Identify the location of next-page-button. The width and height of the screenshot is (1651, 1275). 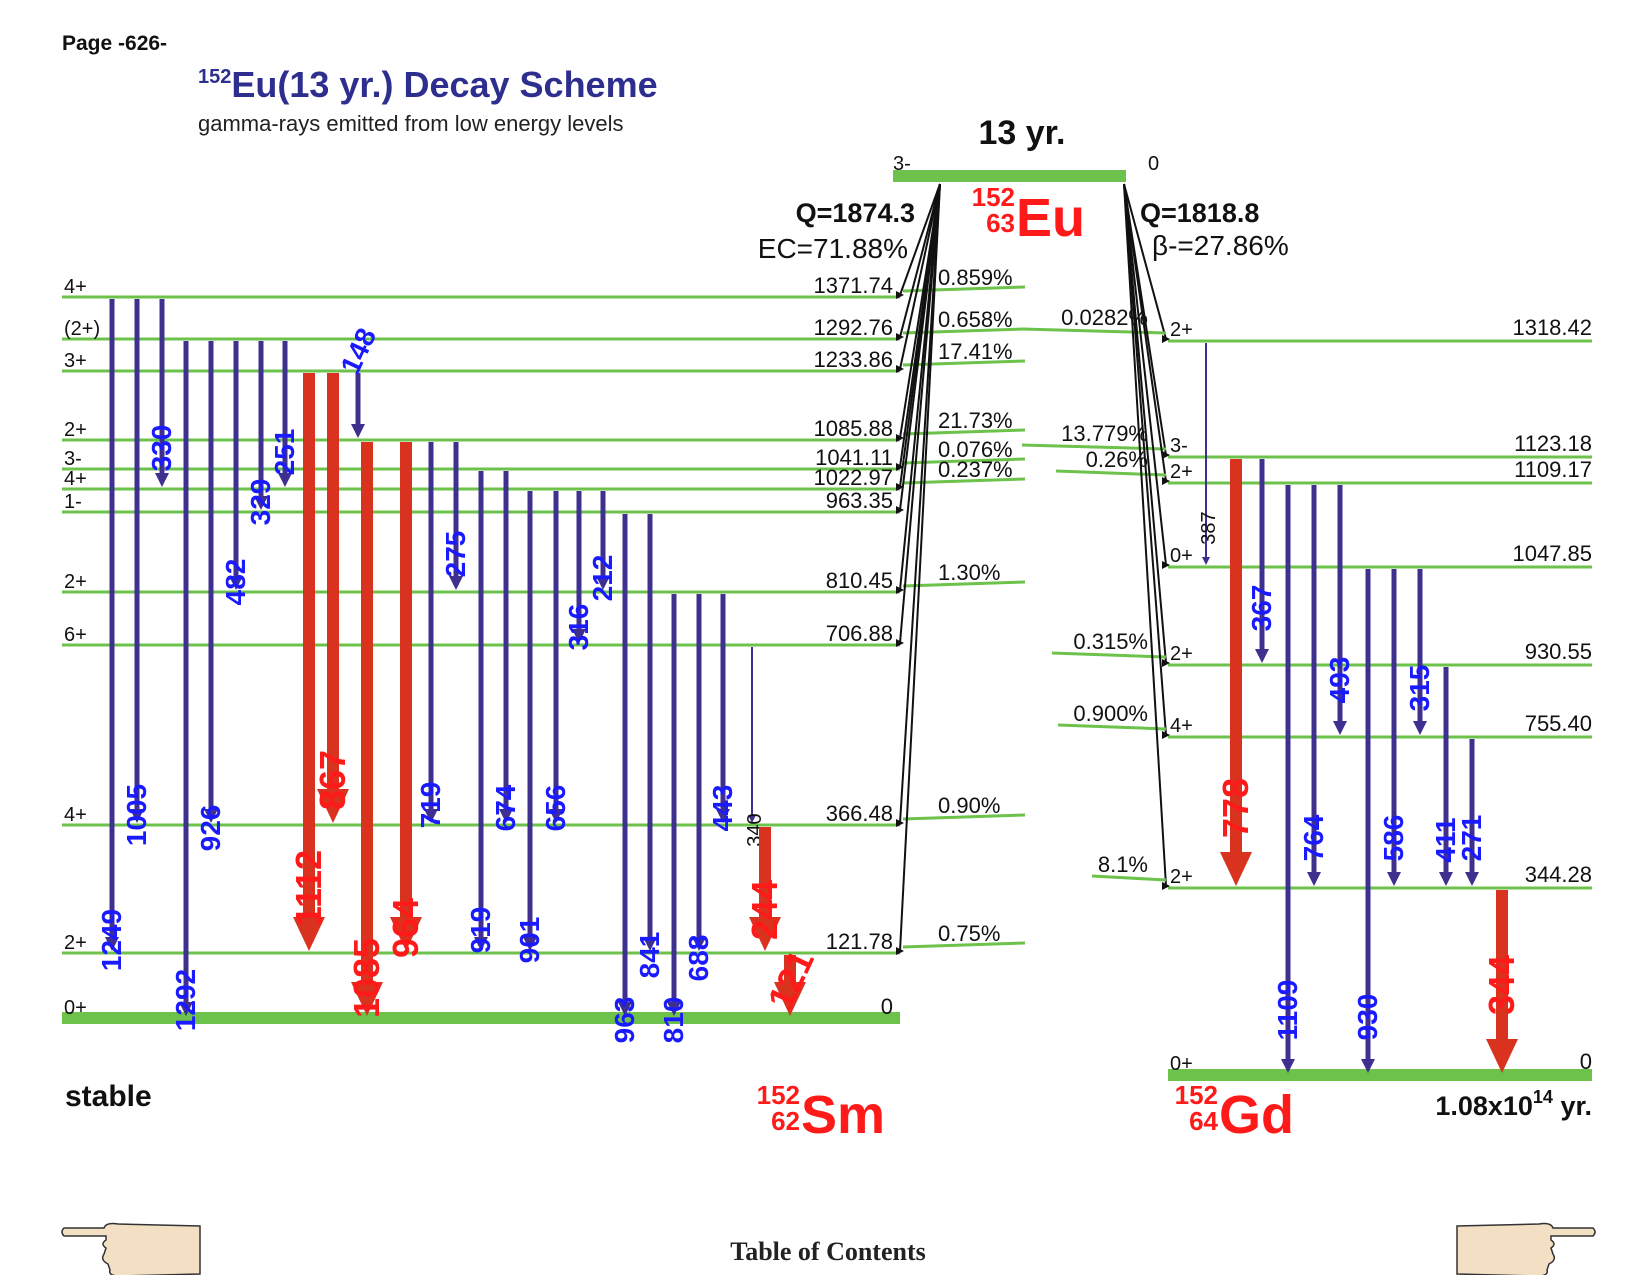
(1526, 1248).